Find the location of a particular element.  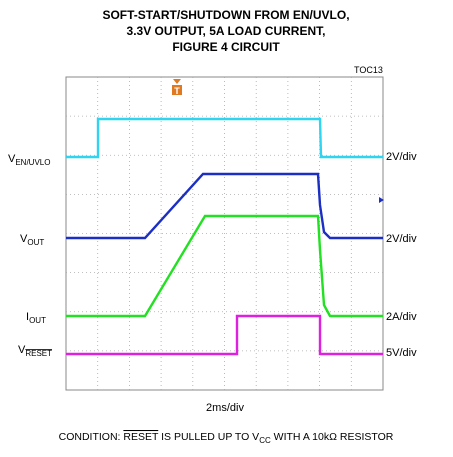

scale-label: 2A/div is located at coordinates (401, 317).